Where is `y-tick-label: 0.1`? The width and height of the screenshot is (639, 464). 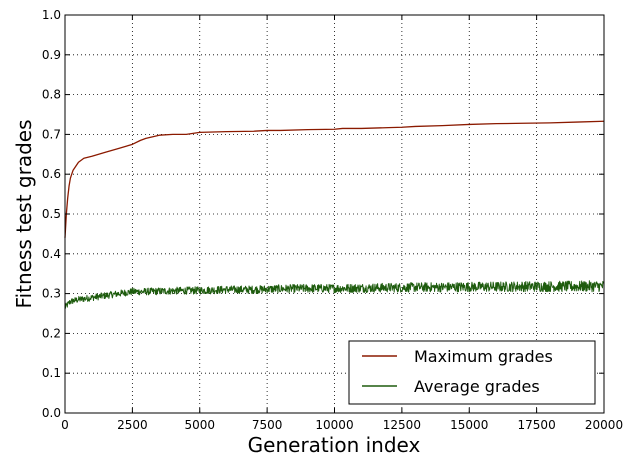
y-tick-label: 0.1 is located at coordinates (51, 373).